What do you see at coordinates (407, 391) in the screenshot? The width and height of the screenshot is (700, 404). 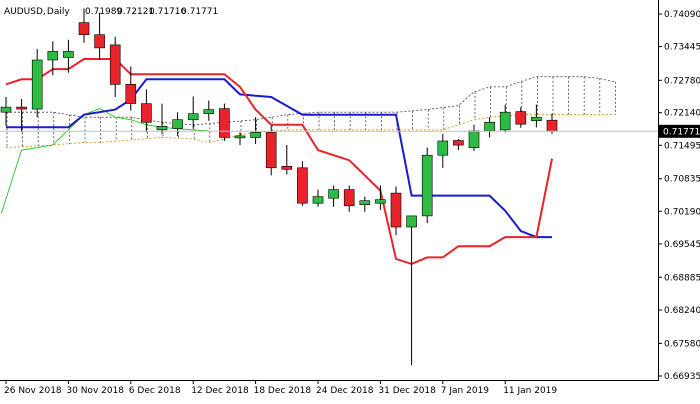 I see `x-tick-label-6: 31 Dec 2018` at bounding box center [407, 391].